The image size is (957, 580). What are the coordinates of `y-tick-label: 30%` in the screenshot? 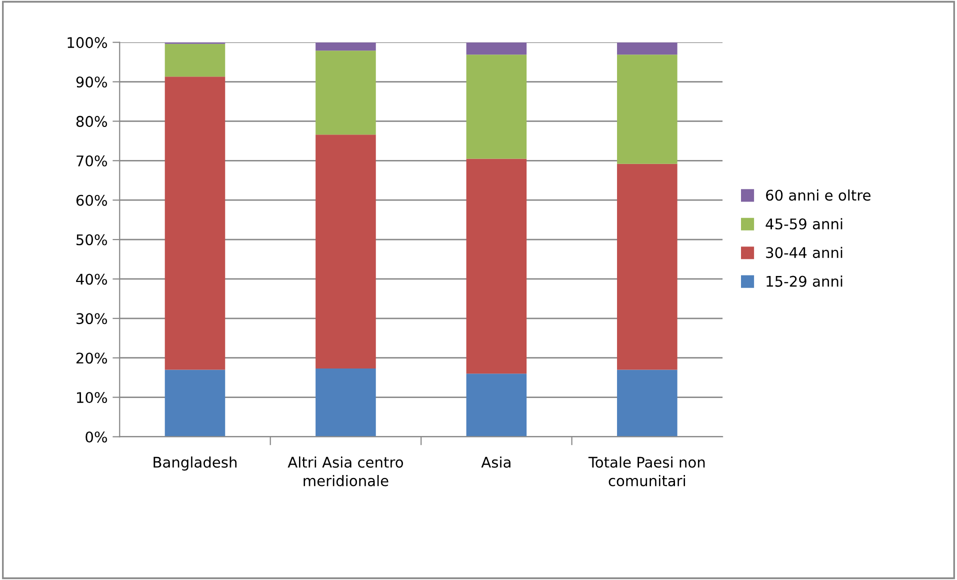 It's located at (92, 318).